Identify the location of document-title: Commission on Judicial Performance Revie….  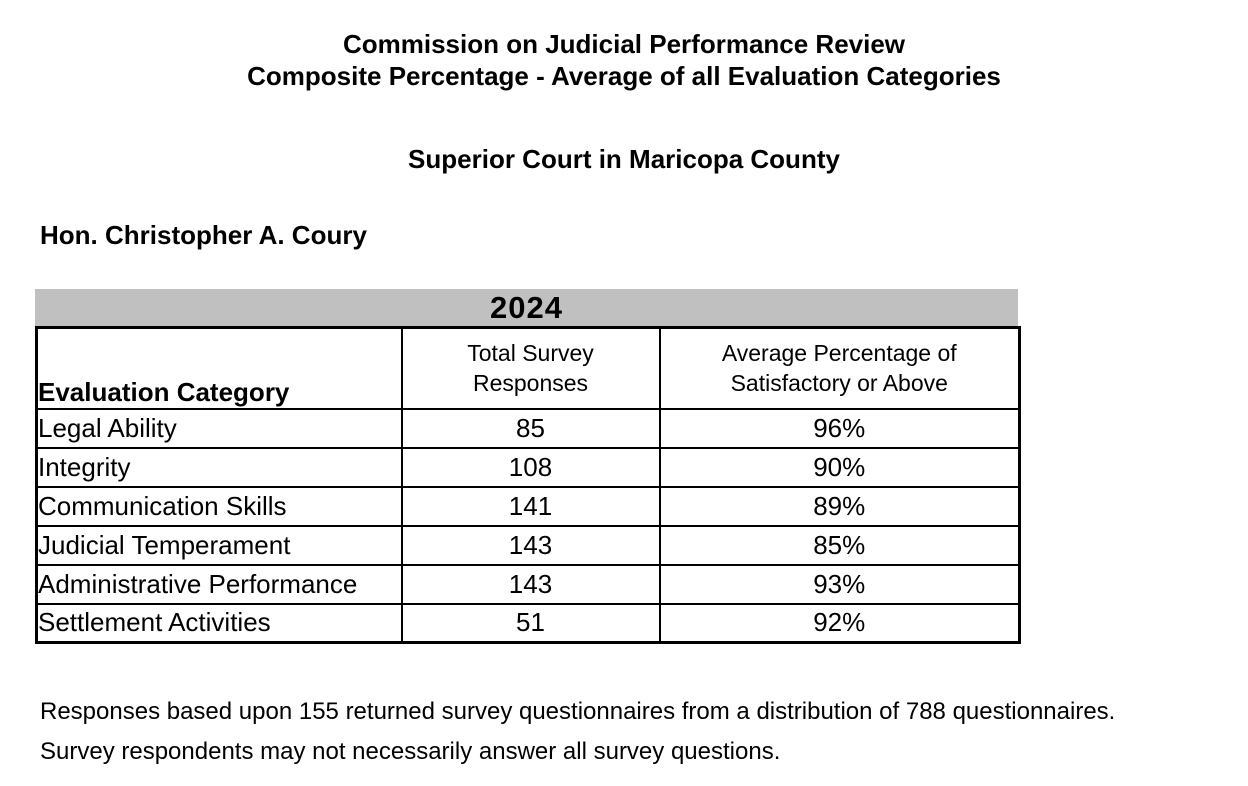
(624, 46).